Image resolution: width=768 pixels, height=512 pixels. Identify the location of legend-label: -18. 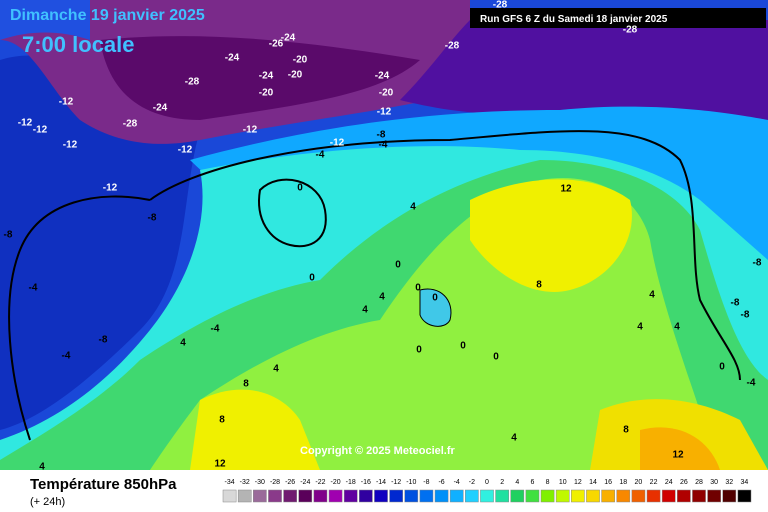
(351, 482).